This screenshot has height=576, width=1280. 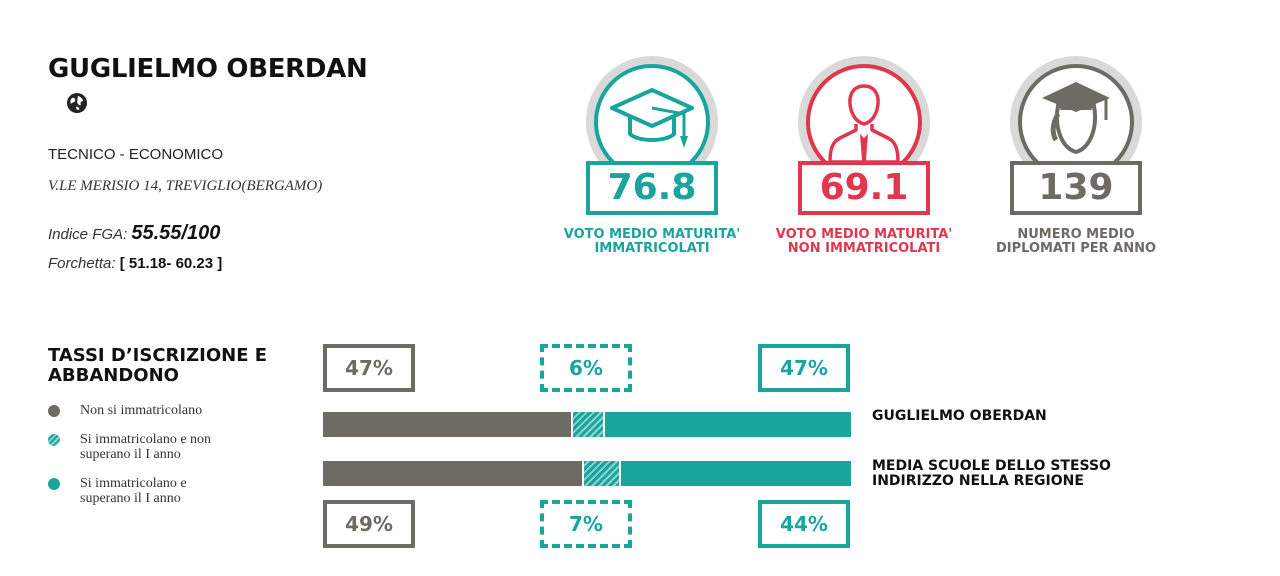 I want to click on bar-segment-non-superano-region, so click(x=600, y=473).